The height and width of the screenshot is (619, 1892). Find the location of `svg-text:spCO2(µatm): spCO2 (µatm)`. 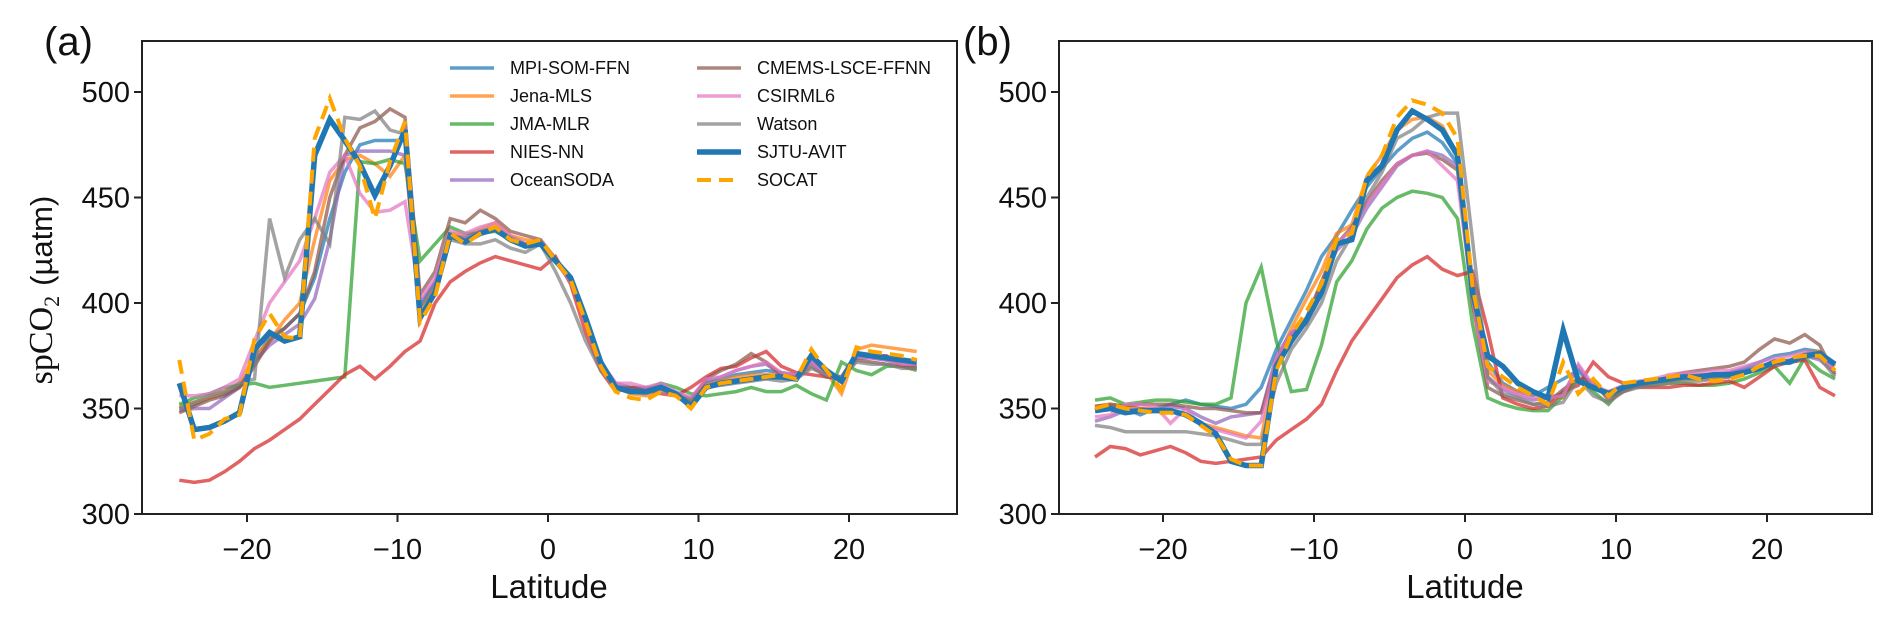

svg-text:spCO2(µatm): spCO2 (µatm) is located at coordinates (43, 290).